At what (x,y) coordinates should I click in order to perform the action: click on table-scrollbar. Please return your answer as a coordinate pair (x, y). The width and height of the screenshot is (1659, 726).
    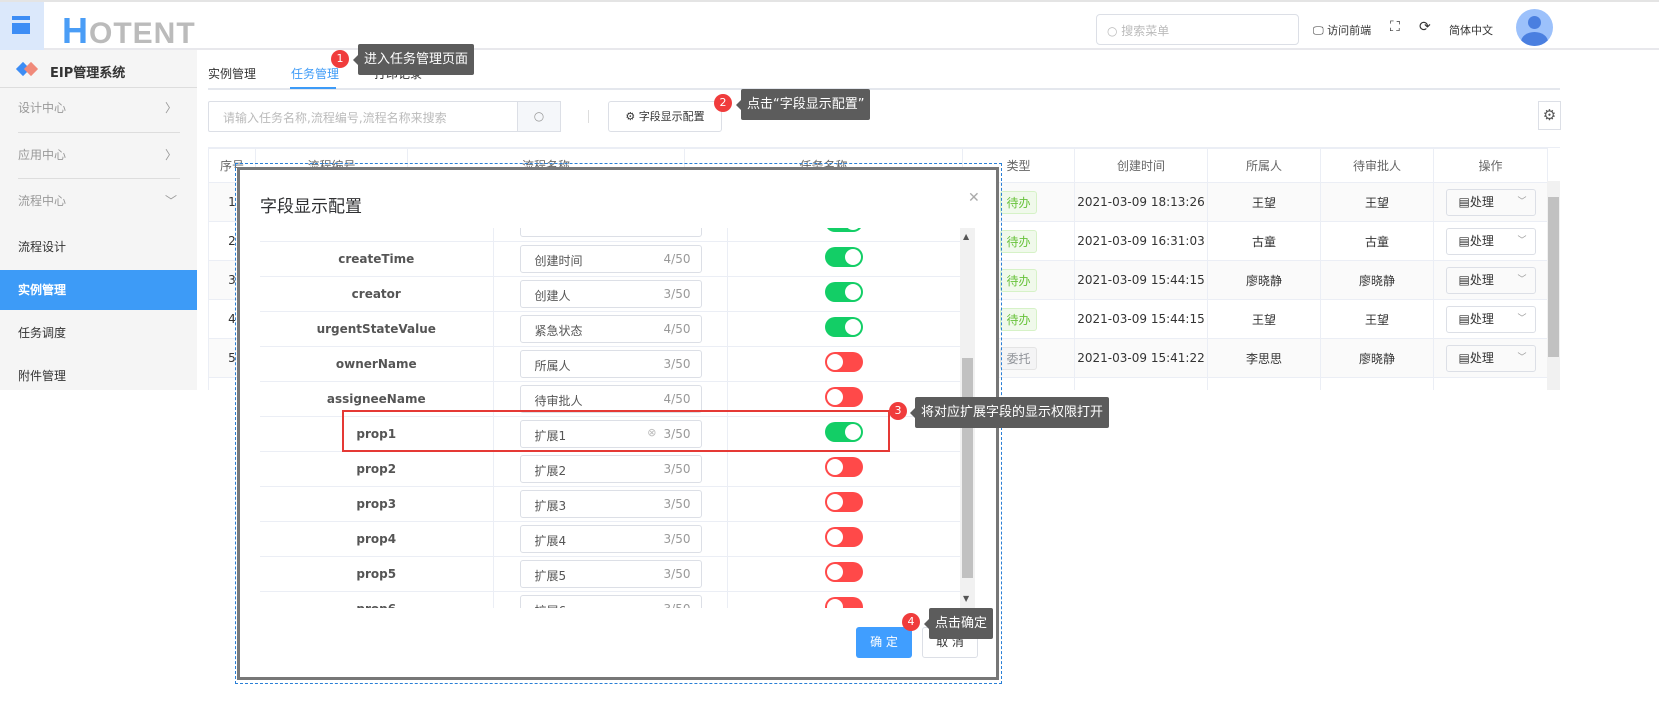
    Looking at the image, I should click on (1553, 285).